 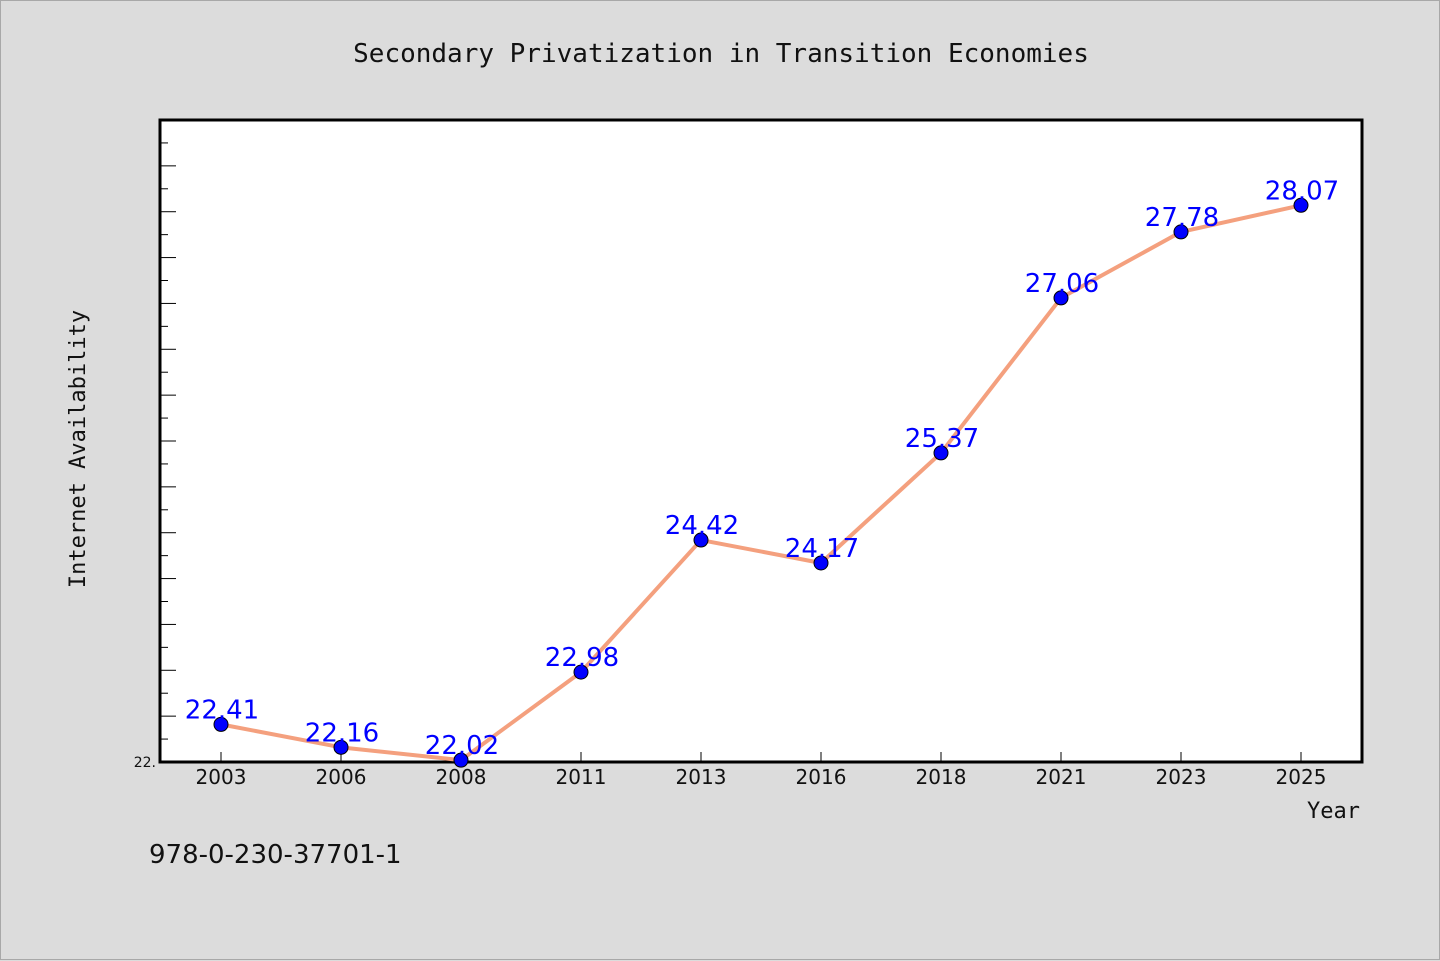 What do you see at coordinates (581, 777) in the screenshot?
I see `x-tick-label: 2011` at bounding box center [581, 777].